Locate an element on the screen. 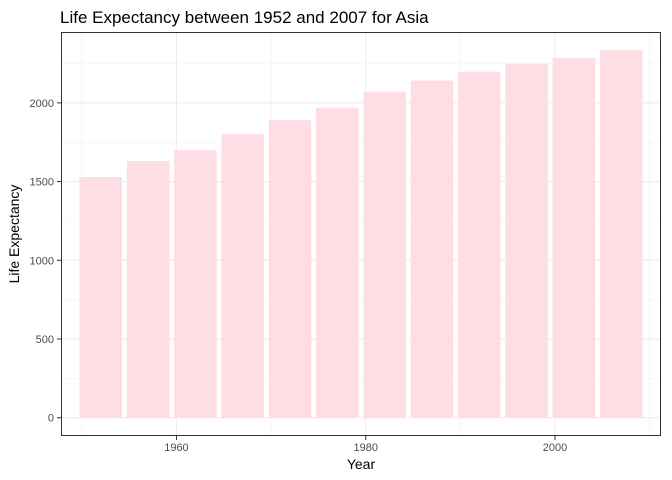  x-tick-label: 2000 is located at coordinates (555, 448).